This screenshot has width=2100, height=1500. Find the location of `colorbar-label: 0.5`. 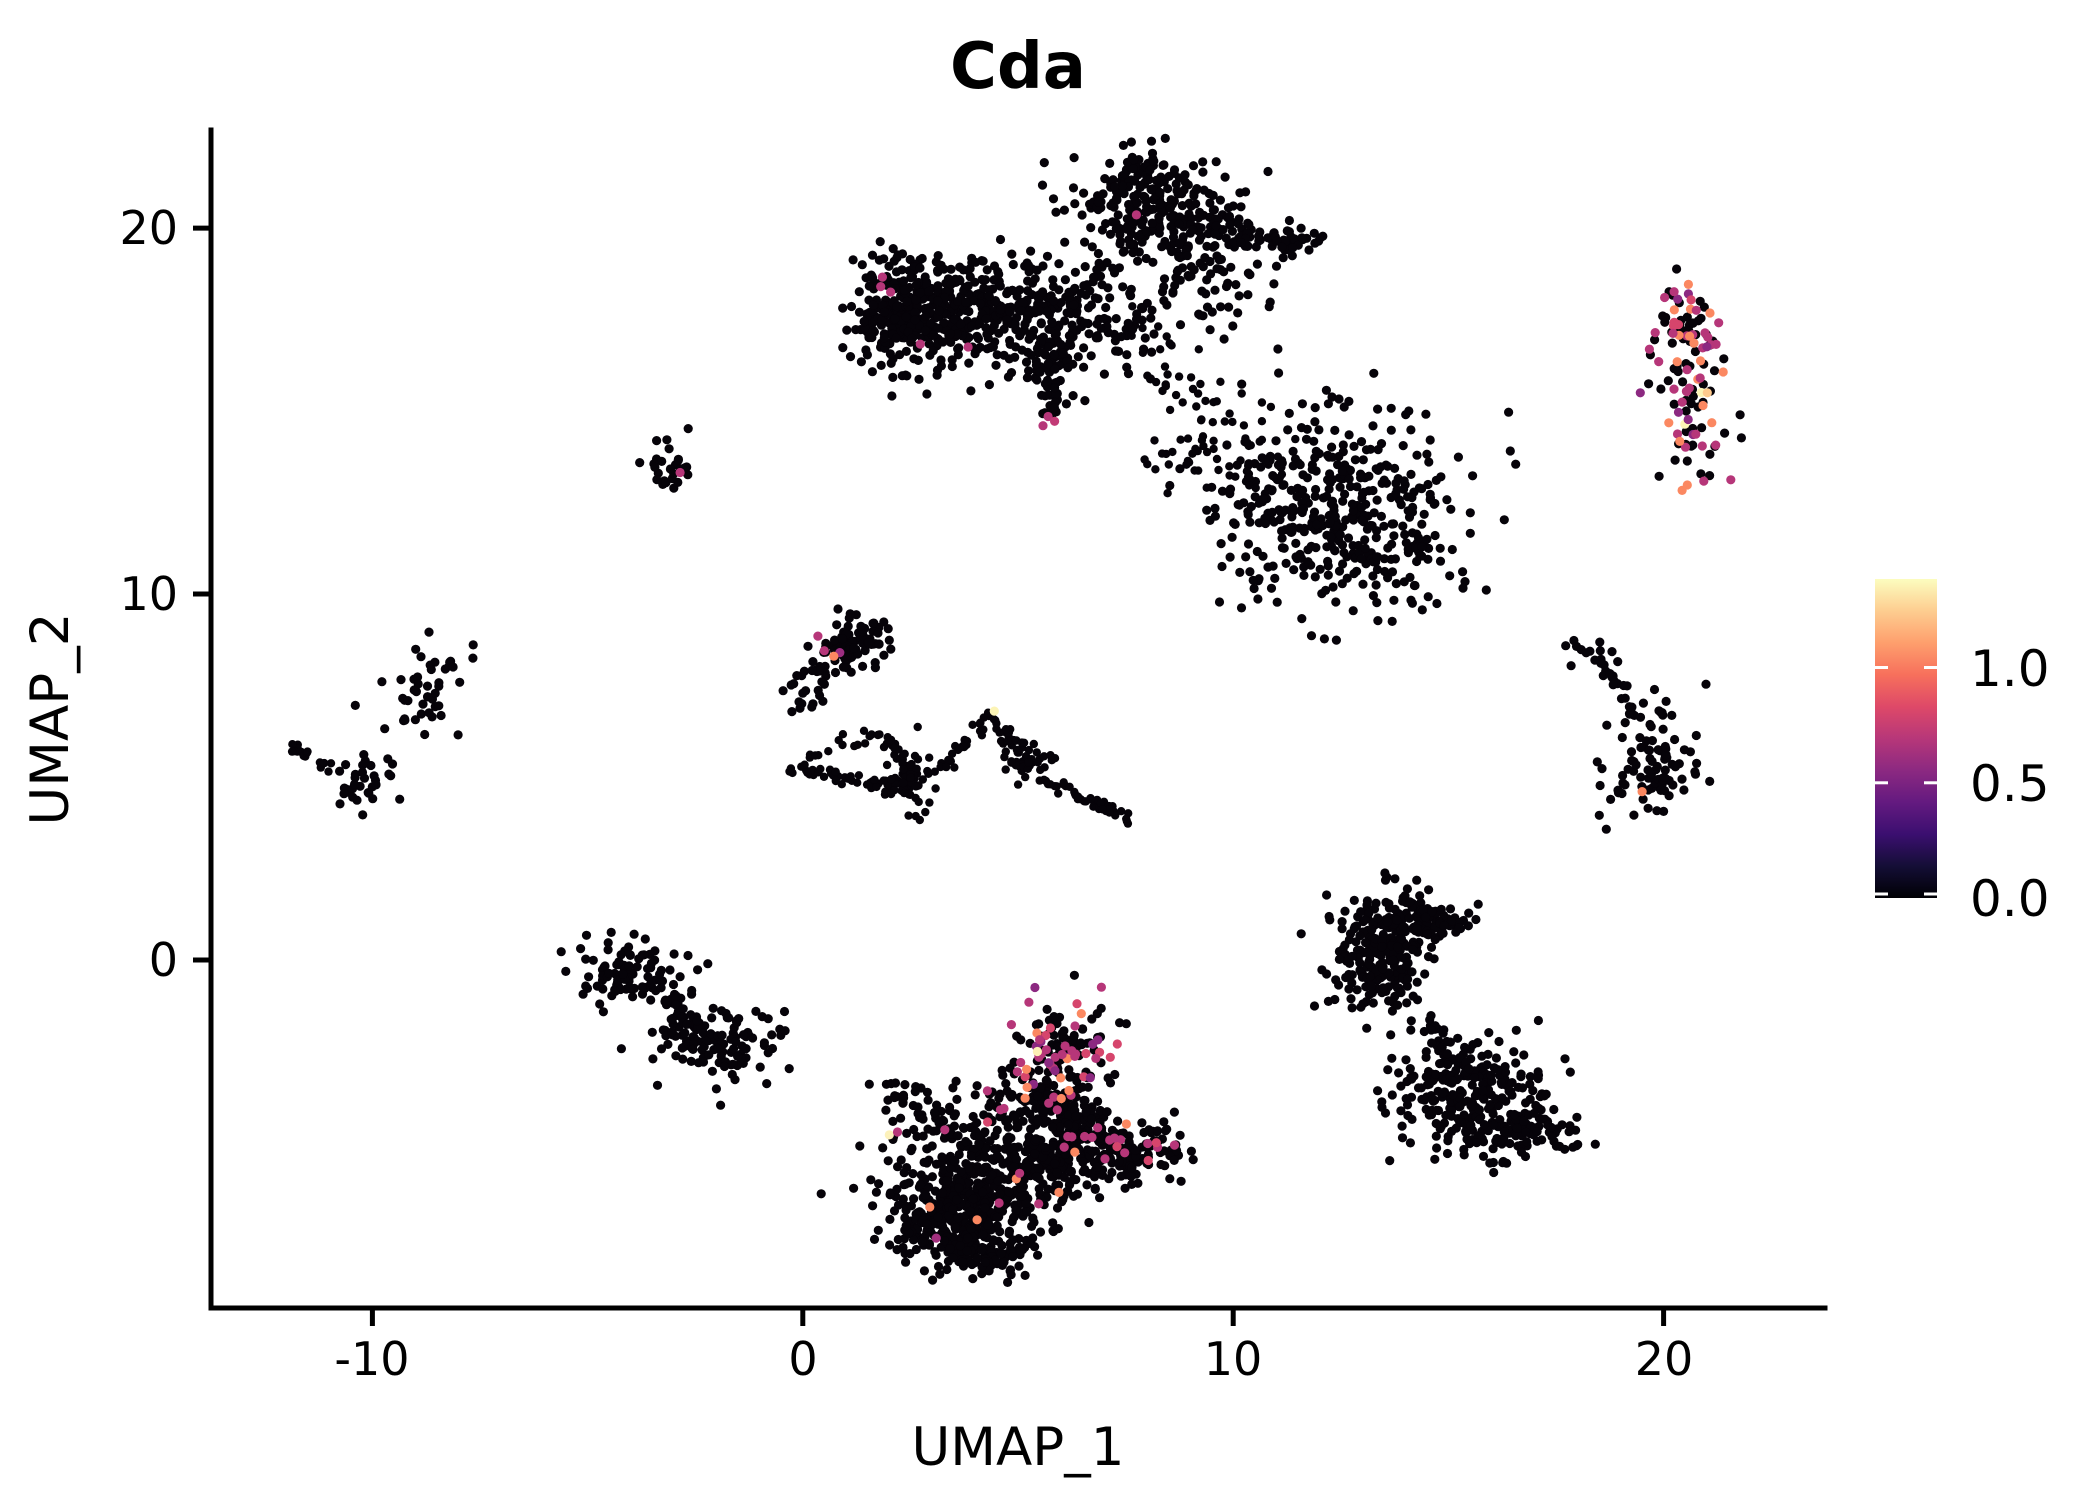

colorbar-label: 0.5 is located at coordinates (2010, 784).